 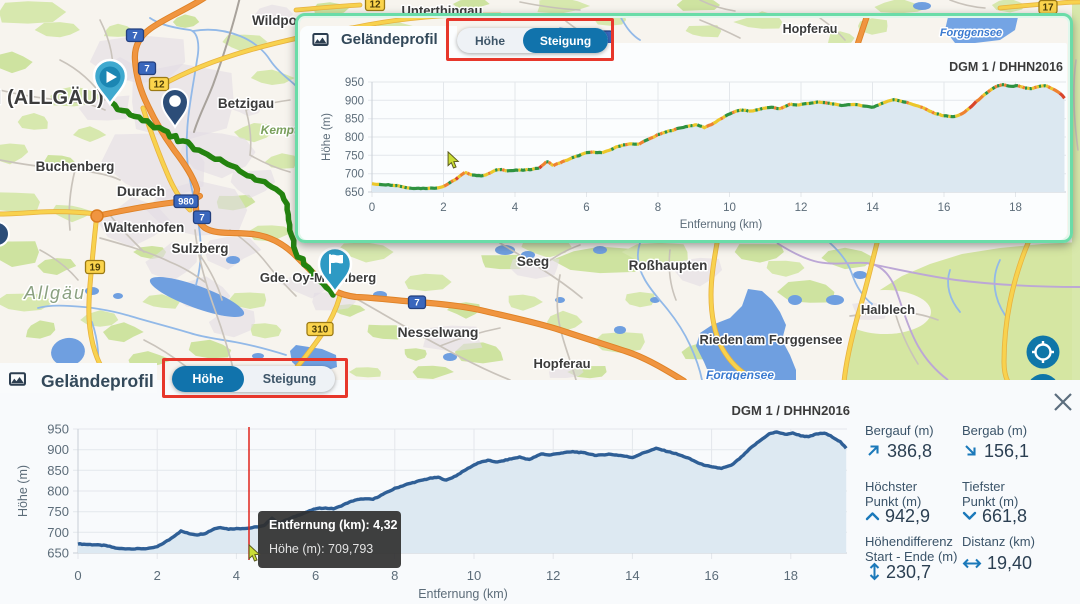 I want to click on svg-text: Seeg, so click(x=533, y=261).